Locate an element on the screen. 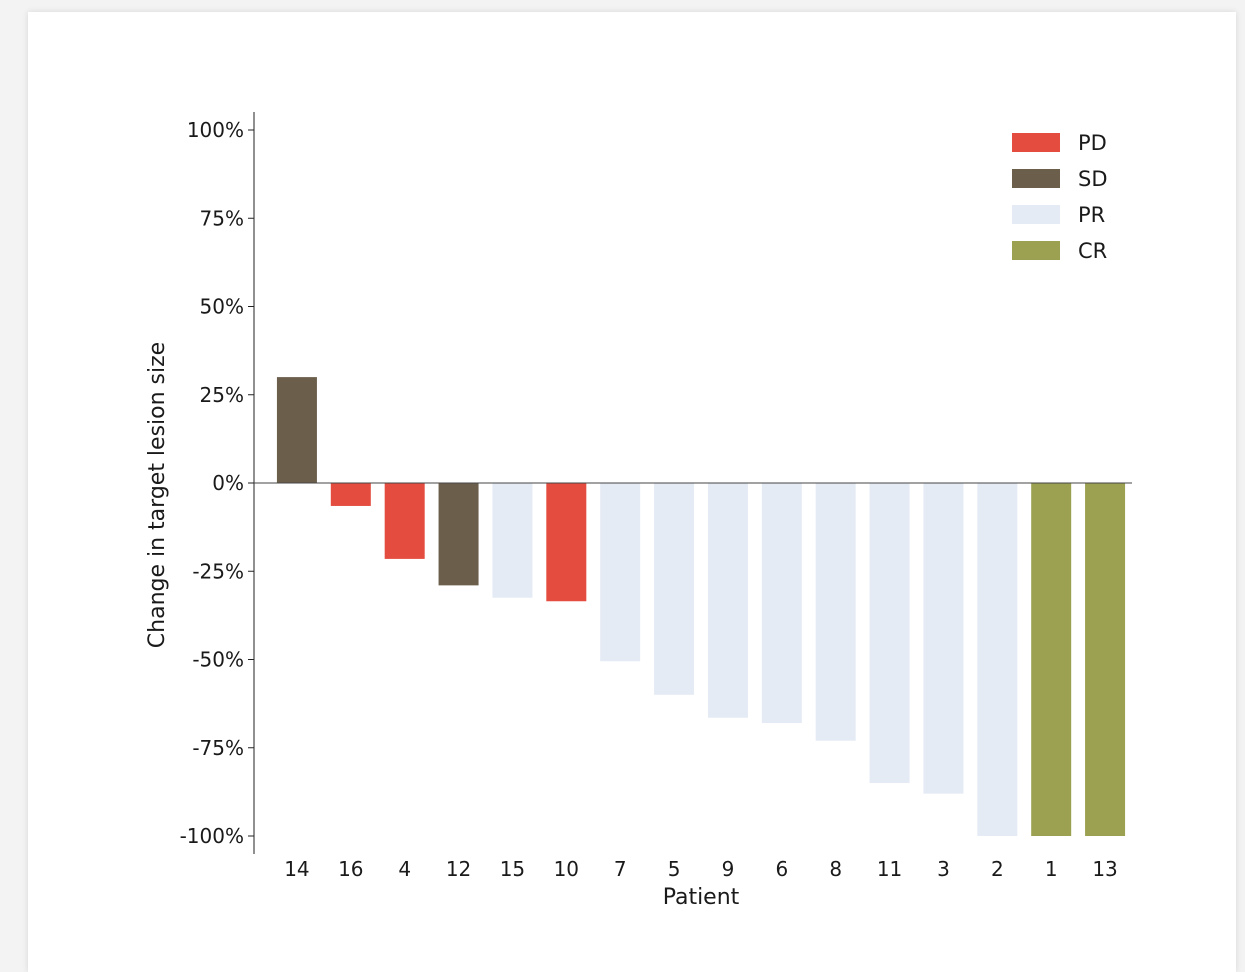 This screenshot has width=1245, height=972. x-tick-label: 5 is located at coordinates (674, 869).